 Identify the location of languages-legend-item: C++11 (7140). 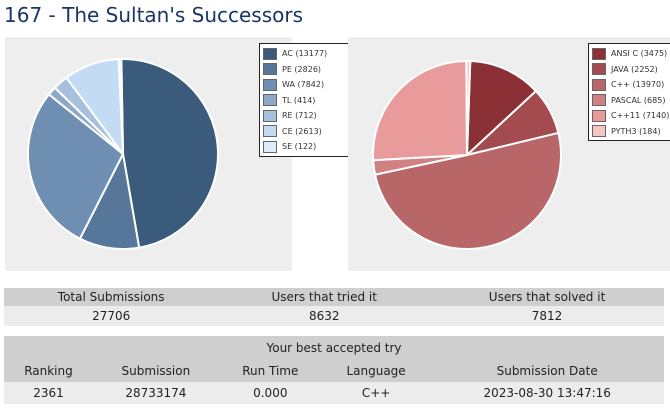
(631, 116).